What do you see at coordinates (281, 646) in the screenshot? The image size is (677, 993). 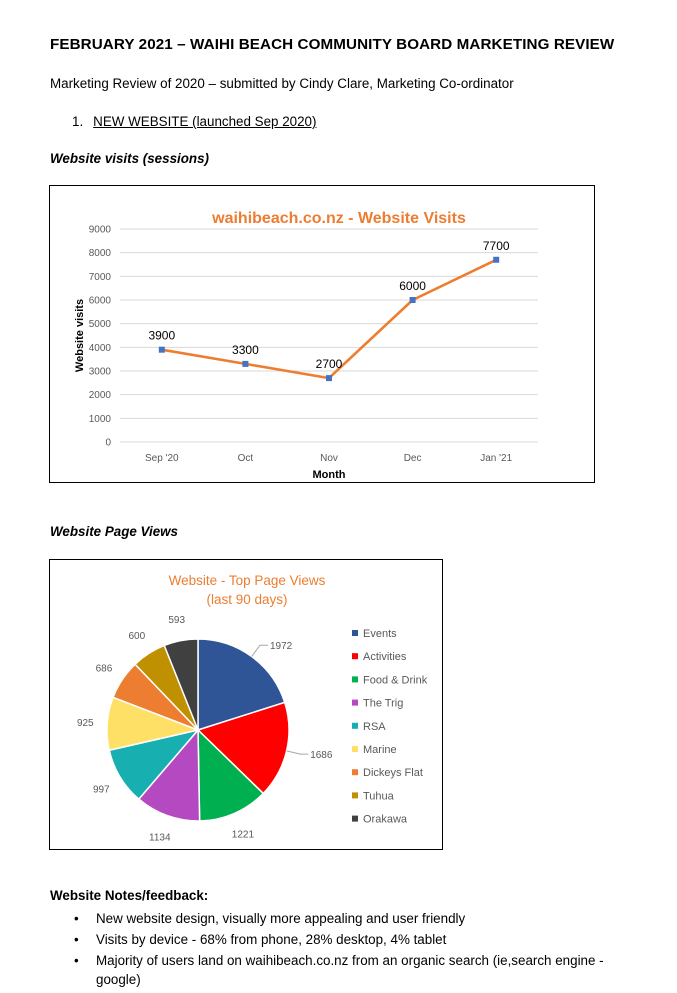 I see `data-label: 1972` at bounding box center [281, 646].